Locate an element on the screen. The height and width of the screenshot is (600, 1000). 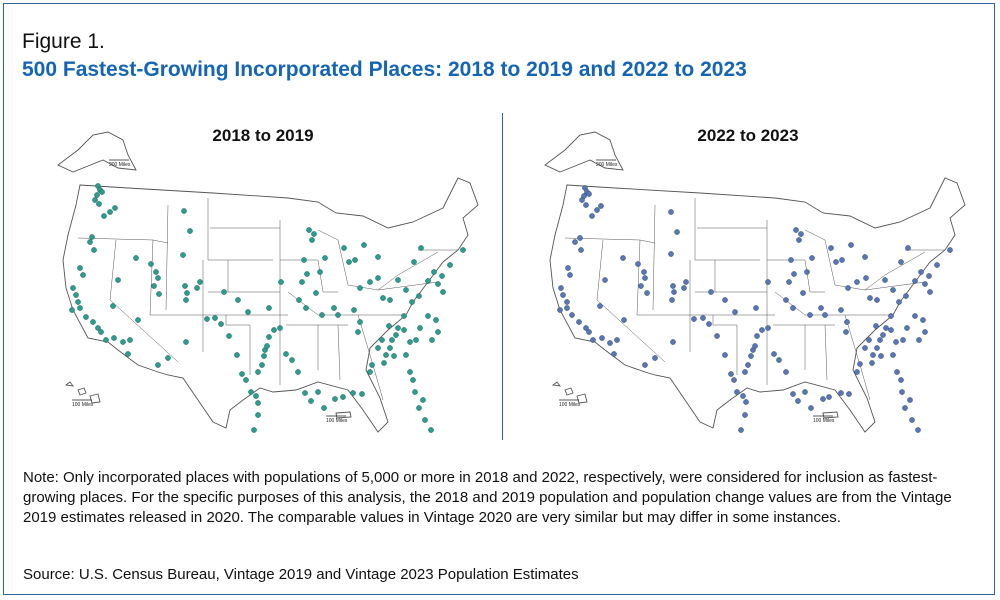
alaska-scale-label: 200 Miles is located at coordinates (607, 165).